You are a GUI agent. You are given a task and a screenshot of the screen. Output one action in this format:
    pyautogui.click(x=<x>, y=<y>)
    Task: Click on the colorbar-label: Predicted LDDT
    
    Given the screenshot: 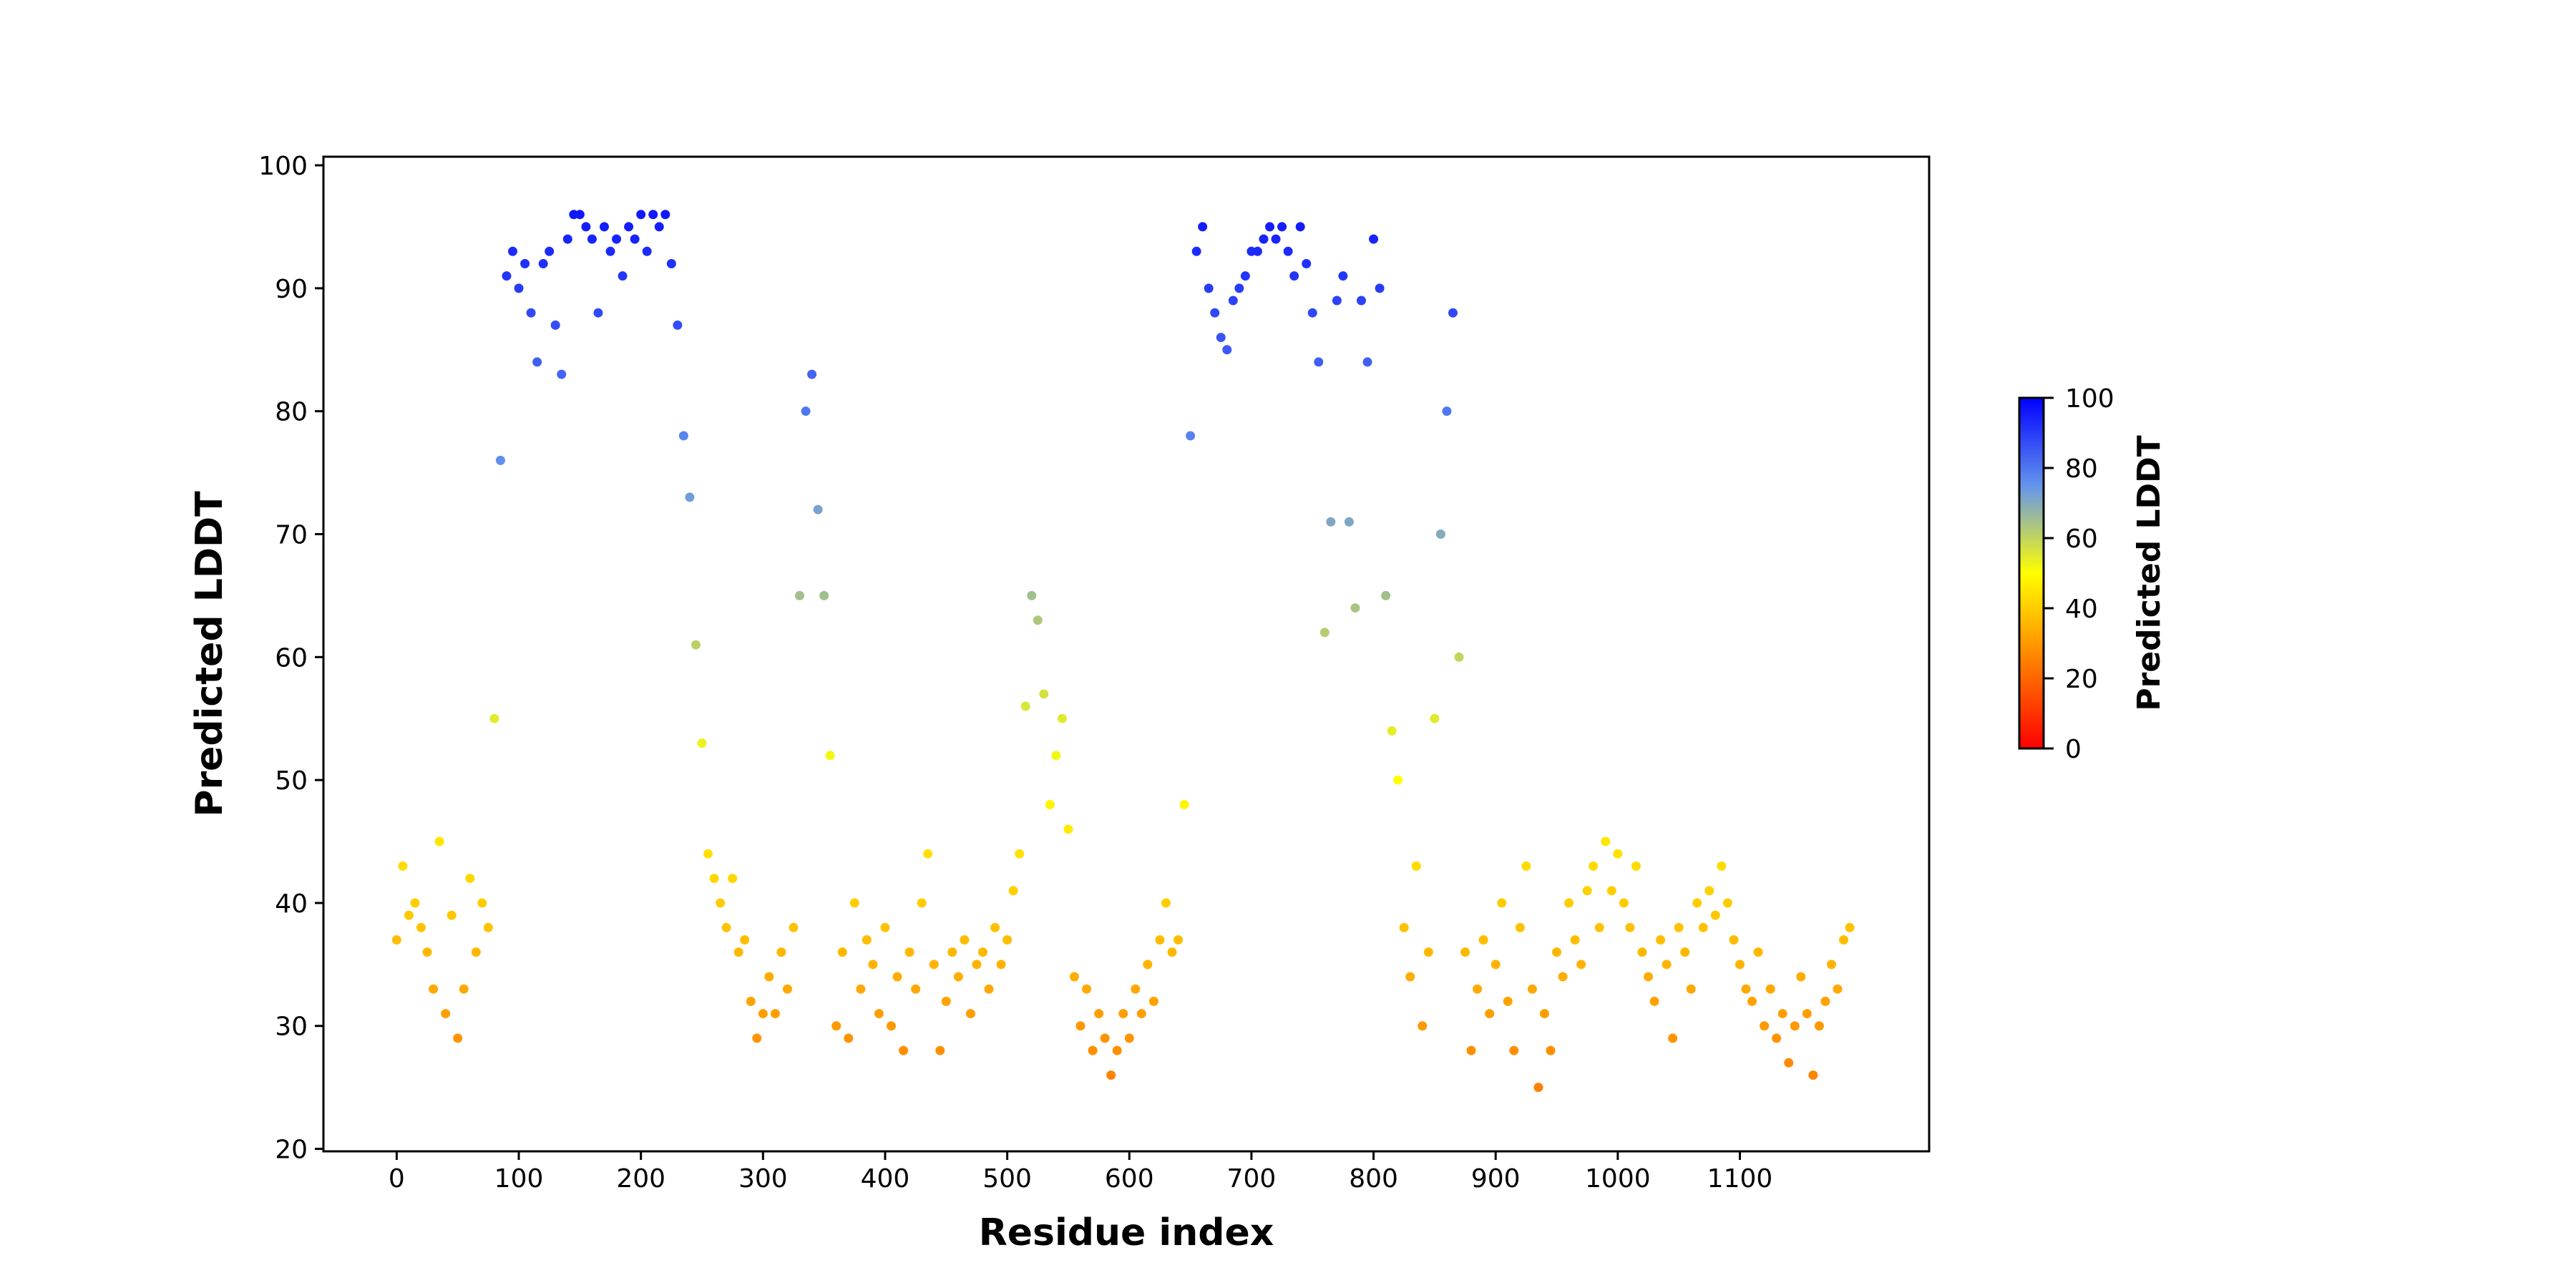 What is the action you would take?
    pyautogui.click(x=2149, y=573)
    